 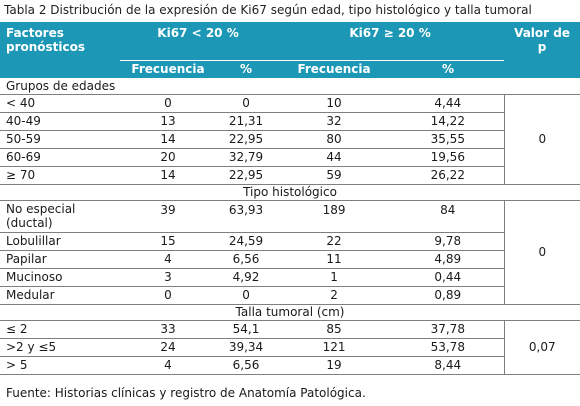 What do you see at coordinates (334, 102) in the screenshot?
I see `cell-freq-high: 10` at bounding box center [334, 102].